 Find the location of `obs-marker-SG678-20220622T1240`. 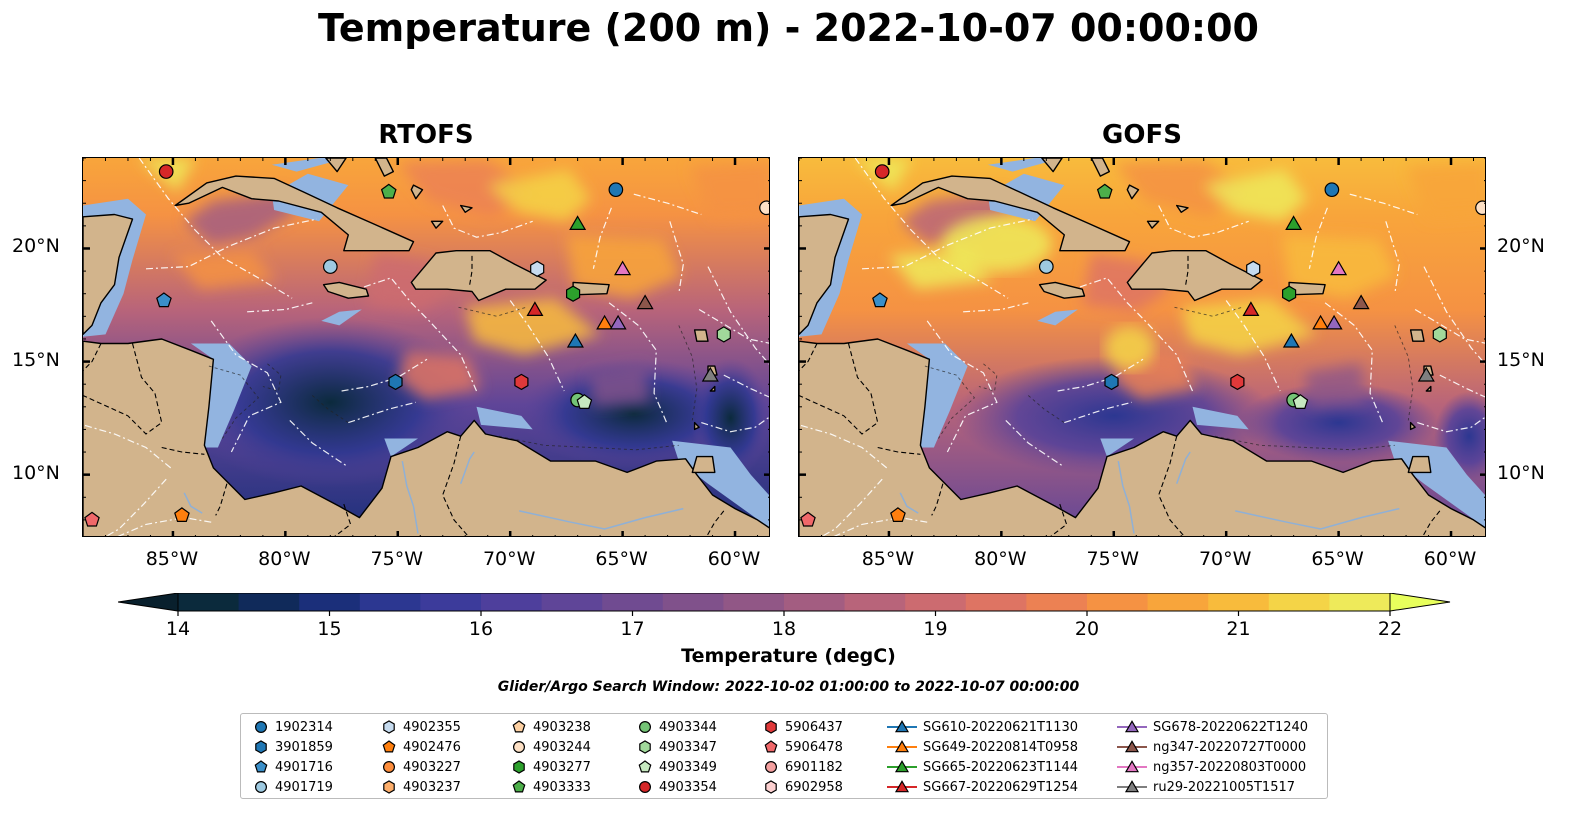

obs-marker-SG678-20220622T1240 is located at coordinates (1334, 322).